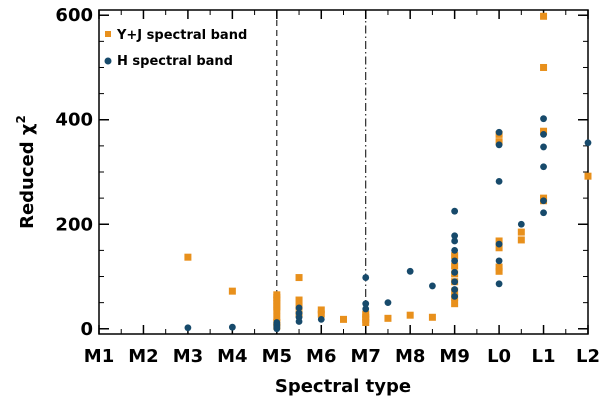  What do you see at coordinates (232, 356) in the screenshot?
I see `x-tick-label: M4` at bounding box center [232, 356].